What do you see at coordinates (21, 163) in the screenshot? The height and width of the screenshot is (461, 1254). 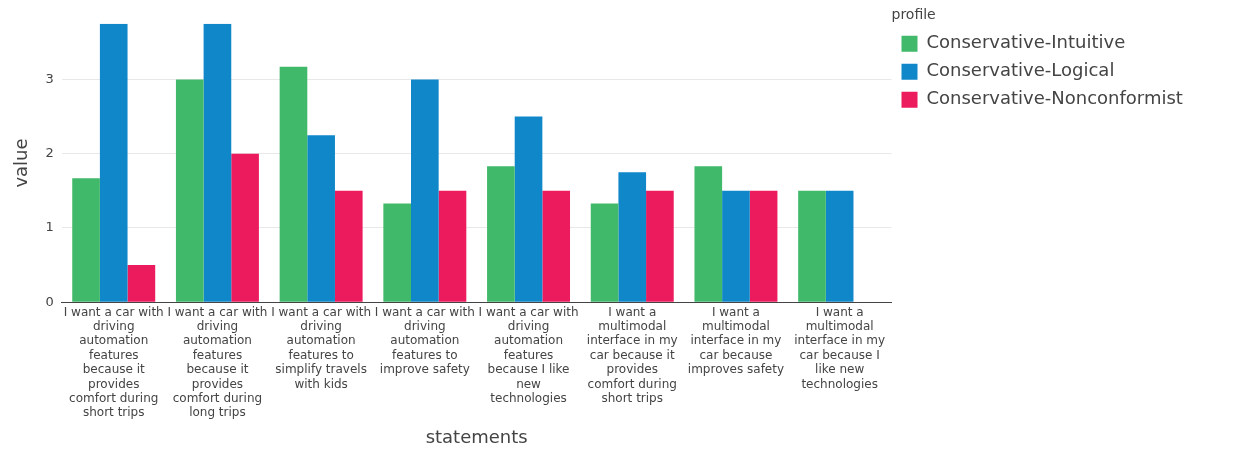 I see `y-axis-title: value` at bounding box center [21, 163].